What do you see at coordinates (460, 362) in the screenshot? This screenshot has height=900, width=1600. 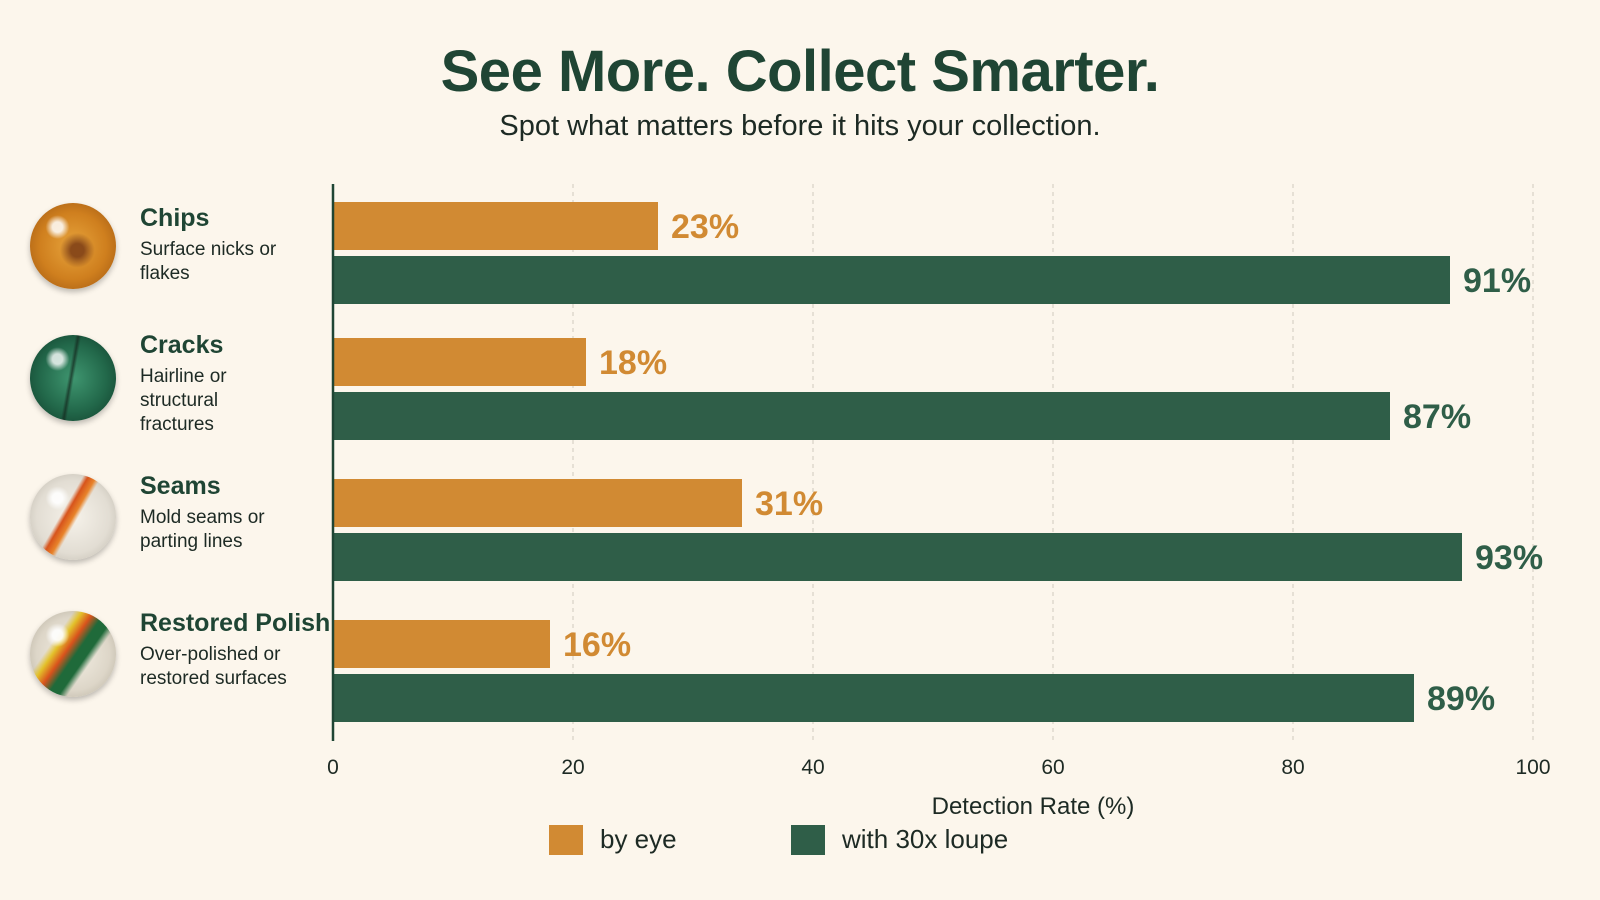 I see `bar-eye-cracks` at bounding box center [460, 362].